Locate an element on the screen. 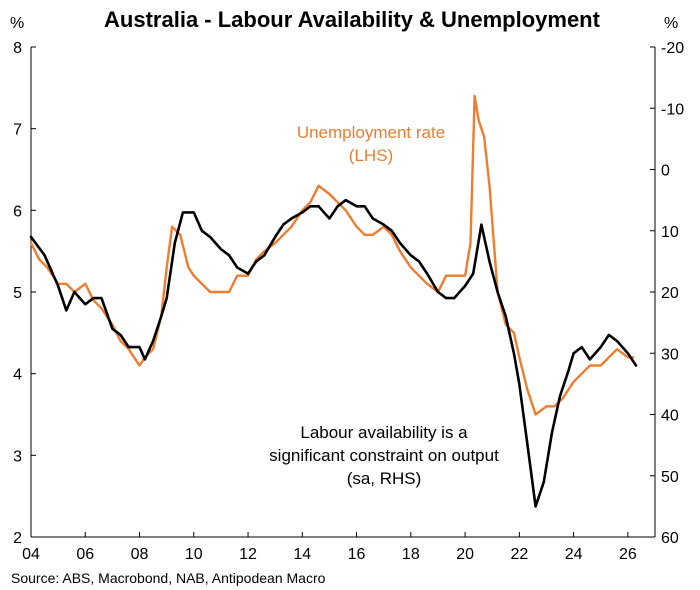  right-tick-label--20: -20 is located at coordinates (672, 48).